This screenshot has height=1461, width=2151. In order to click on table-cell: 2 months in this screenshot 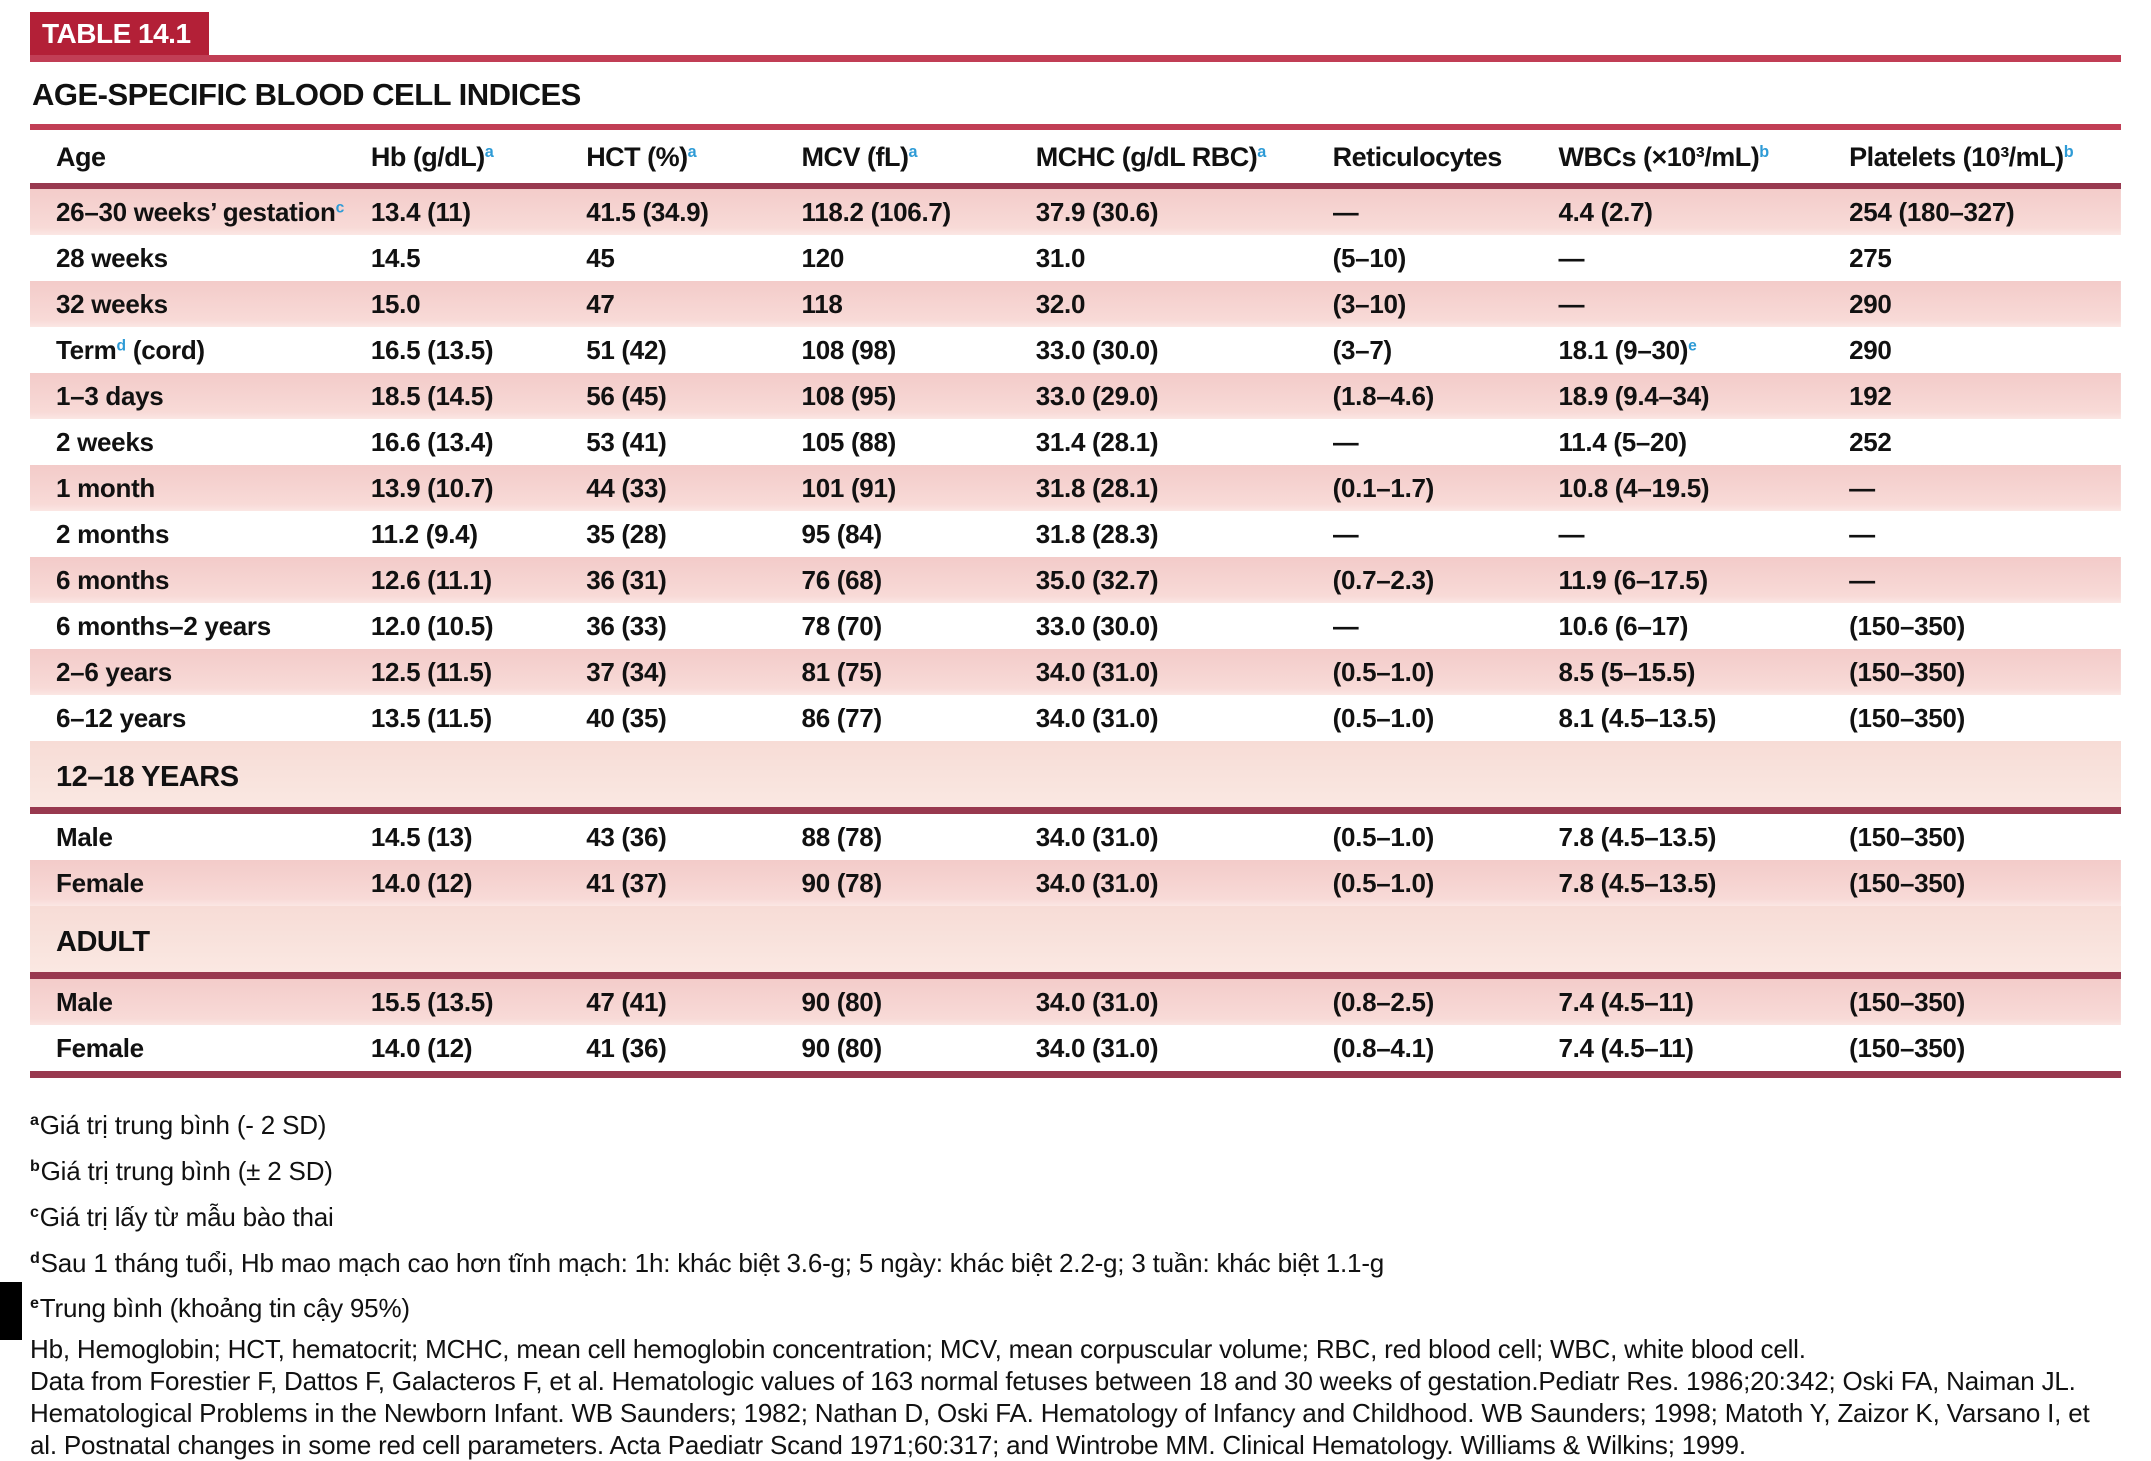, I will do `click(113, 534)`.